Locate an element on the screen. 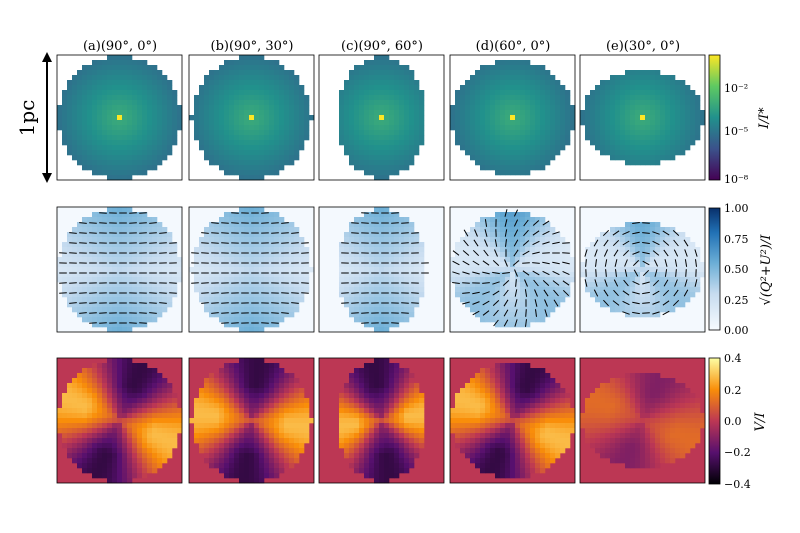 Image resolution: width=800 pixels, height=533 pixels. panel-row2-col4 is located at coordinates (512, 269).